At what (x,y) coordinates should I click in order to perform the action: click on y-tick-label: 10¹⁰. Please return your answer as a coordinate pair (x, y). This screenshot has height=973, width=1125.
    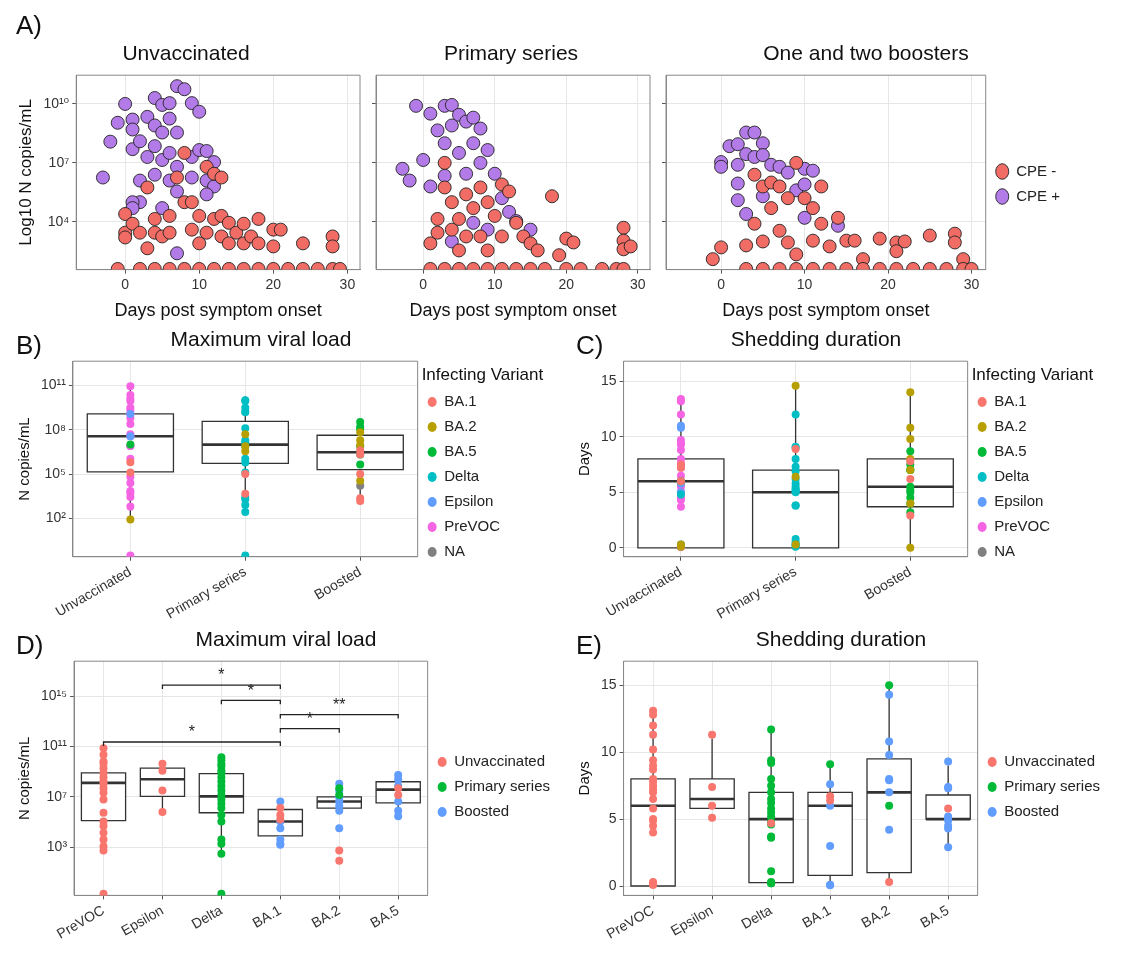
    Looking at the image, I should click on (56, 102).